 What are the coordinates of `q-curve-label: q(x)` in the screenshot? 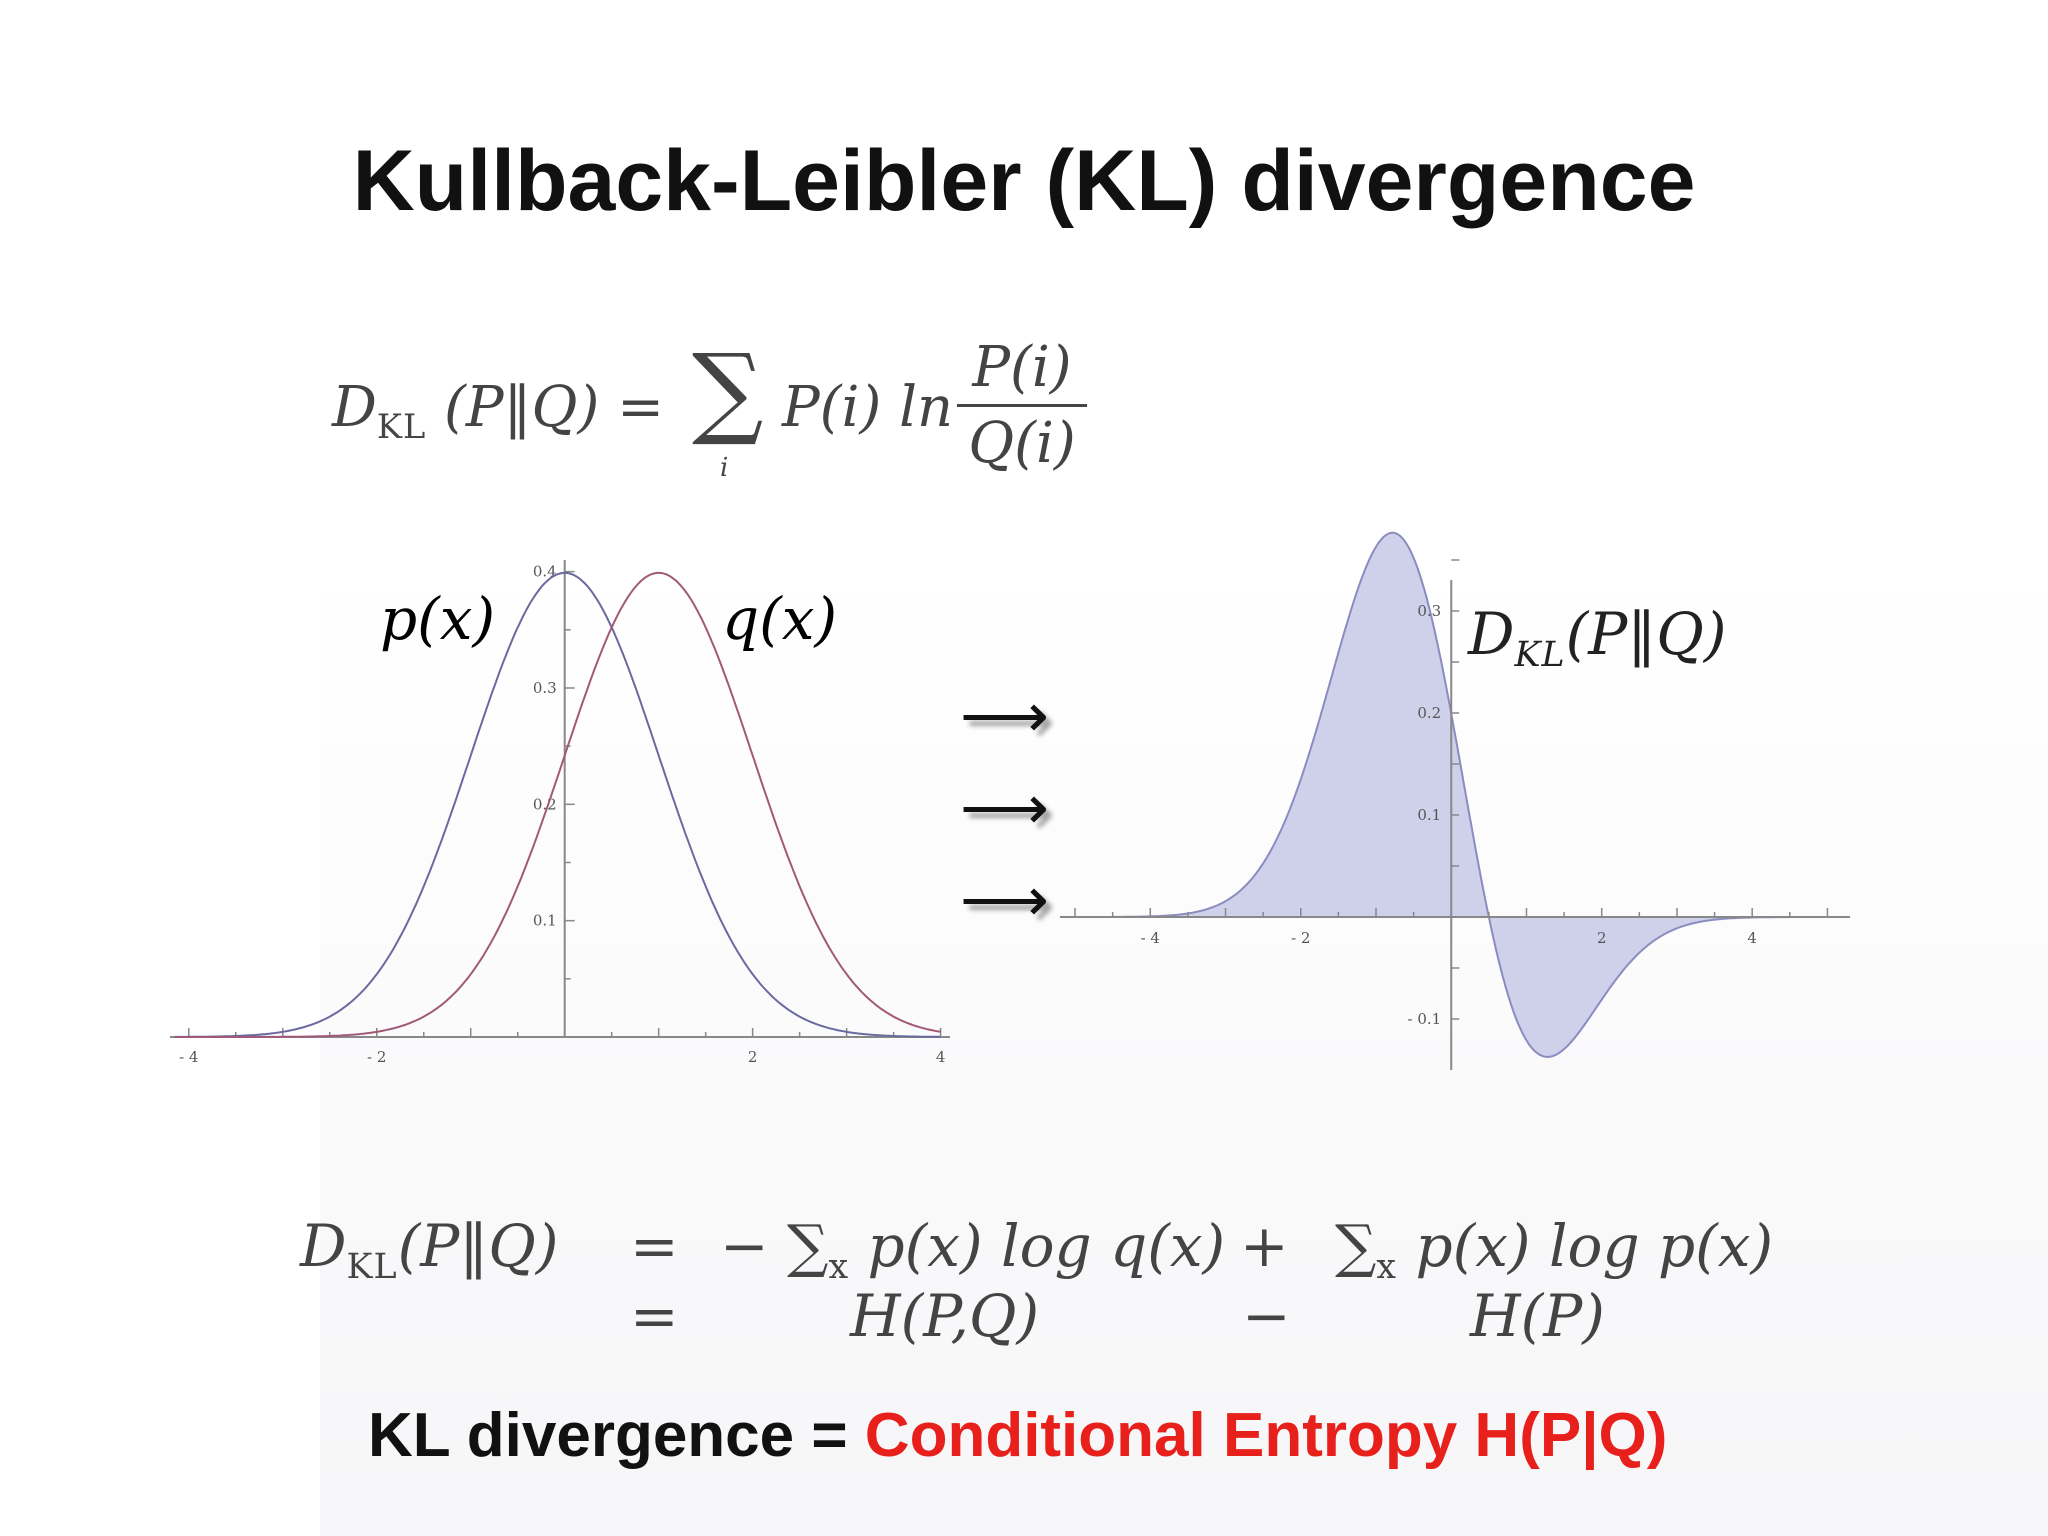 It's located at (780, 619).